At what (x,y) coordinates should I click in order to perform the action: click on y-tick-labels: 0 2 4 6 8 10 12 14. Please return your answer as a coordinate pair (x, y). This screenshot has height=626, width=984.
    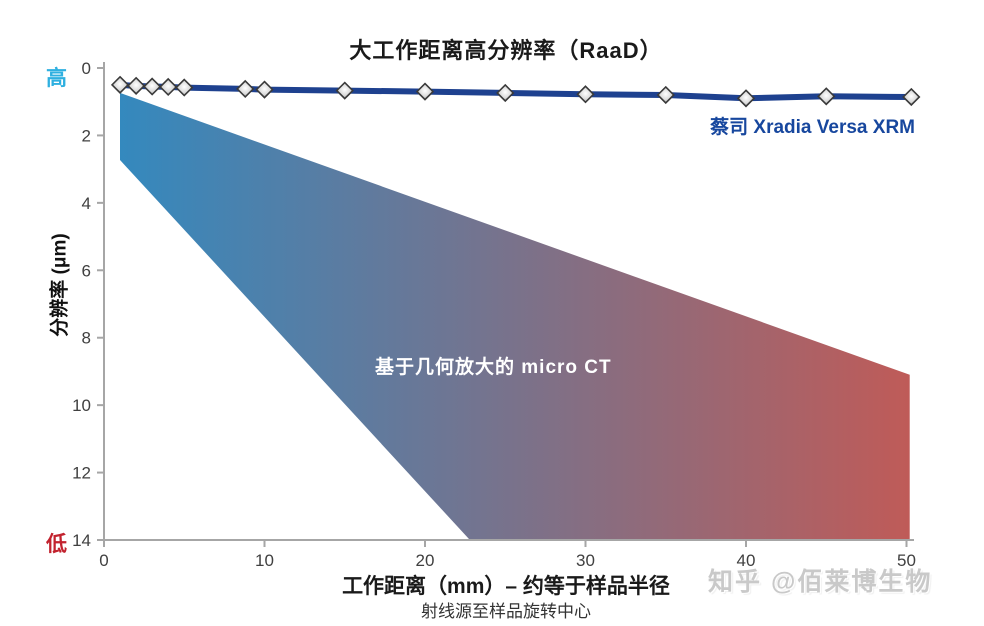
    Looking at the image, I should click on (81, 304).